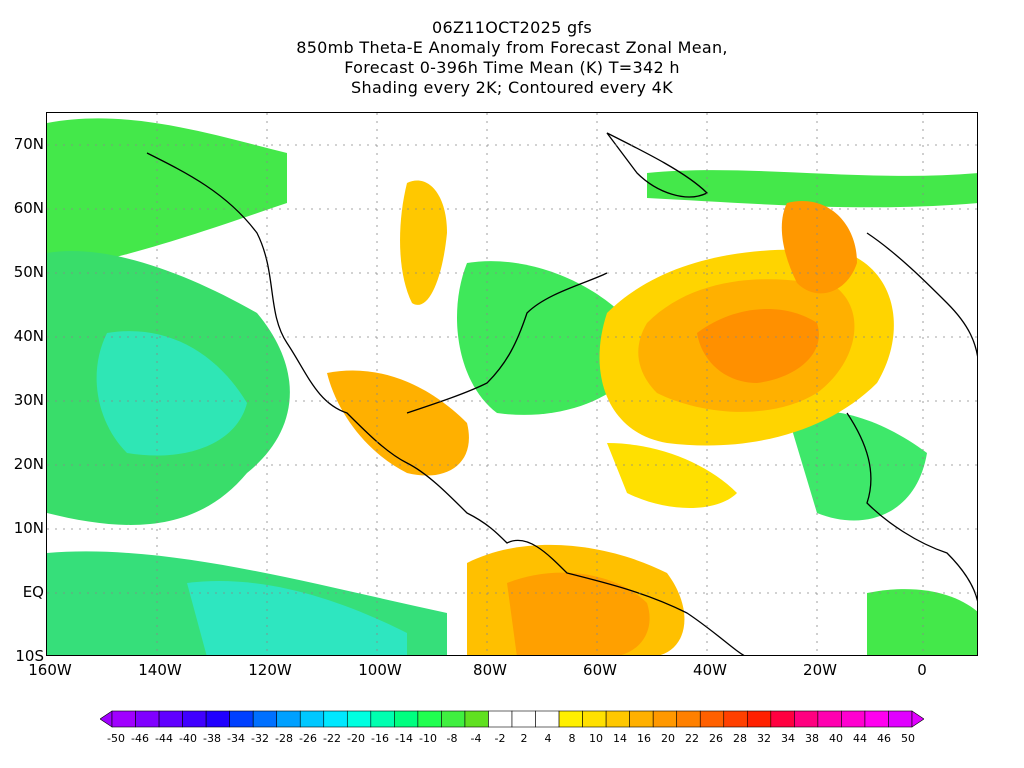  What do you see at coordinates (644, 738) in the screenshot?
I see `colorbar-label: 16` at bounding box center [644, 738].